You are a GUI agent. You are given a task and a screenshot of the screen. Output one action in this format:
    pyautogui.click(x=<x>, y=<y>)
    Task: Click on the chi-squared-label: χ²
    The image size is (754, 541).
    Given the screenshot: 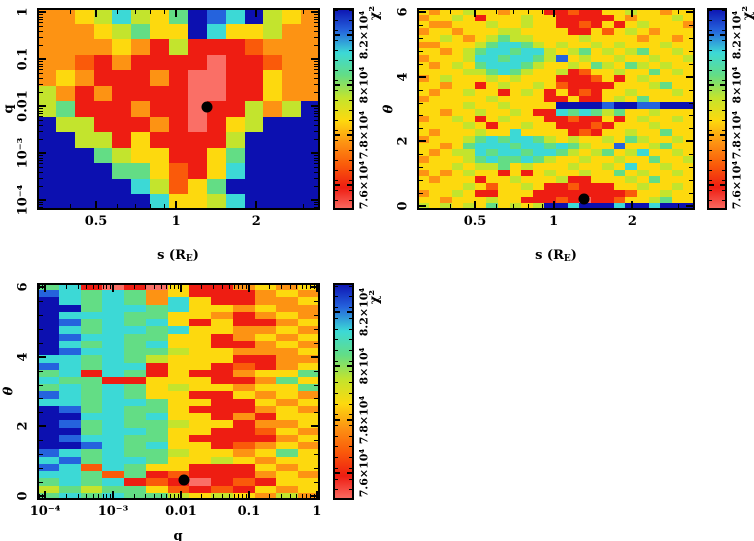 What is the action you would take?
    pyautogui.click(x=375, y=297)
    